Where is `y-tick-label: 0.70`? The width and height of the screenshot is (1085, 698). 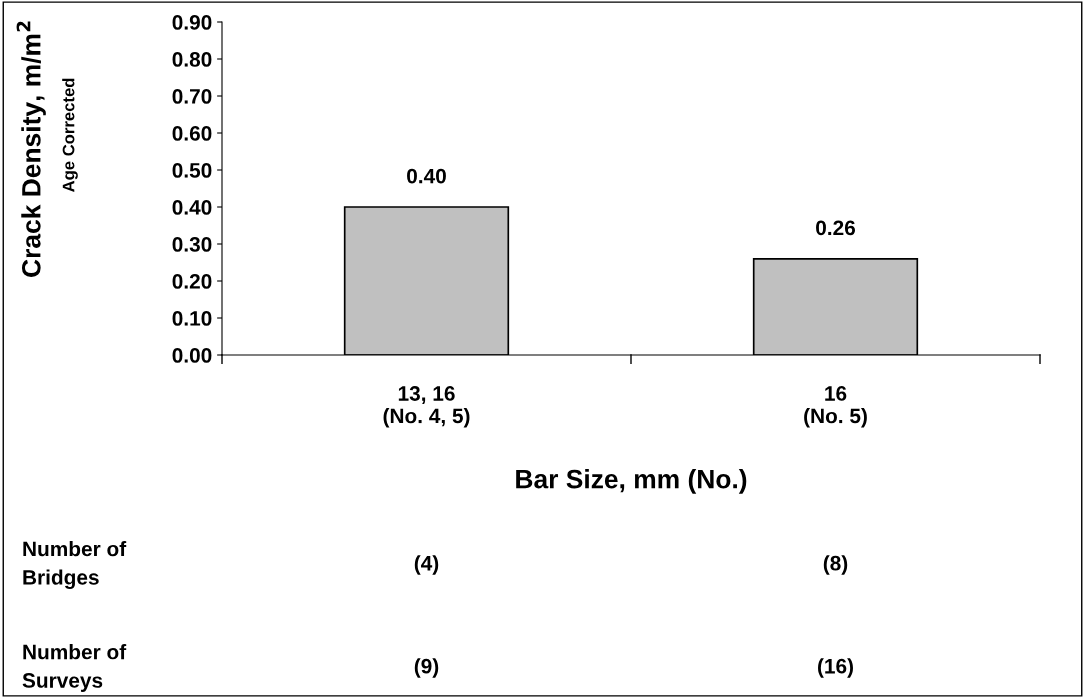 y-tick-label: 0.70 is located at coordinates (192, 96).